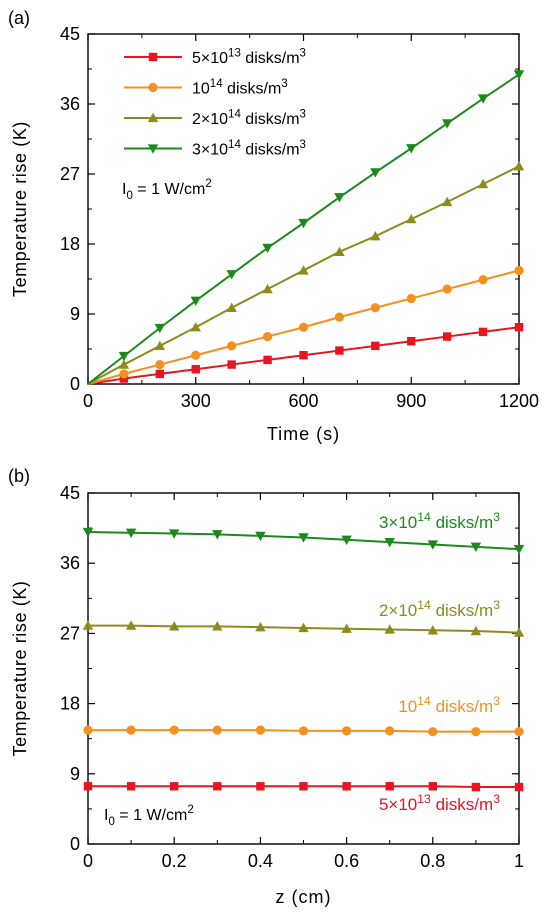 This screenshot has width=546, height=914. I want to click on y-tick-label: 9, so click(75, 774).